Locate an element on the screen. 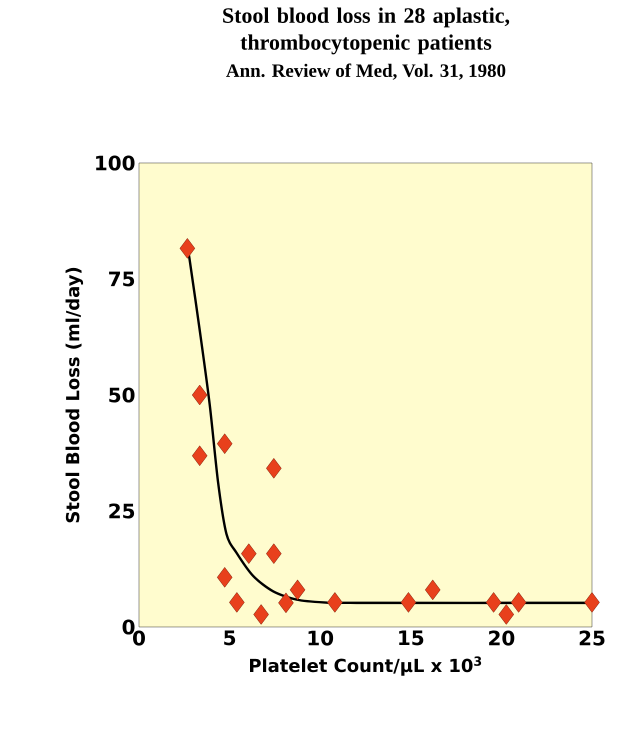  y-tick-label: 50 is located at coordinates (122, 395).